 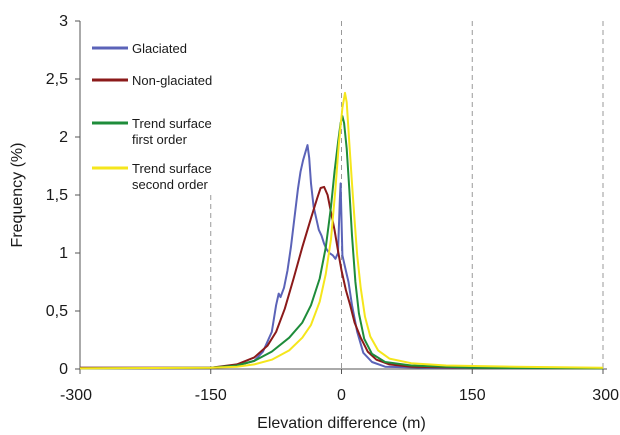 I want to click on legend-label: second order, so click(x=170, y=184).